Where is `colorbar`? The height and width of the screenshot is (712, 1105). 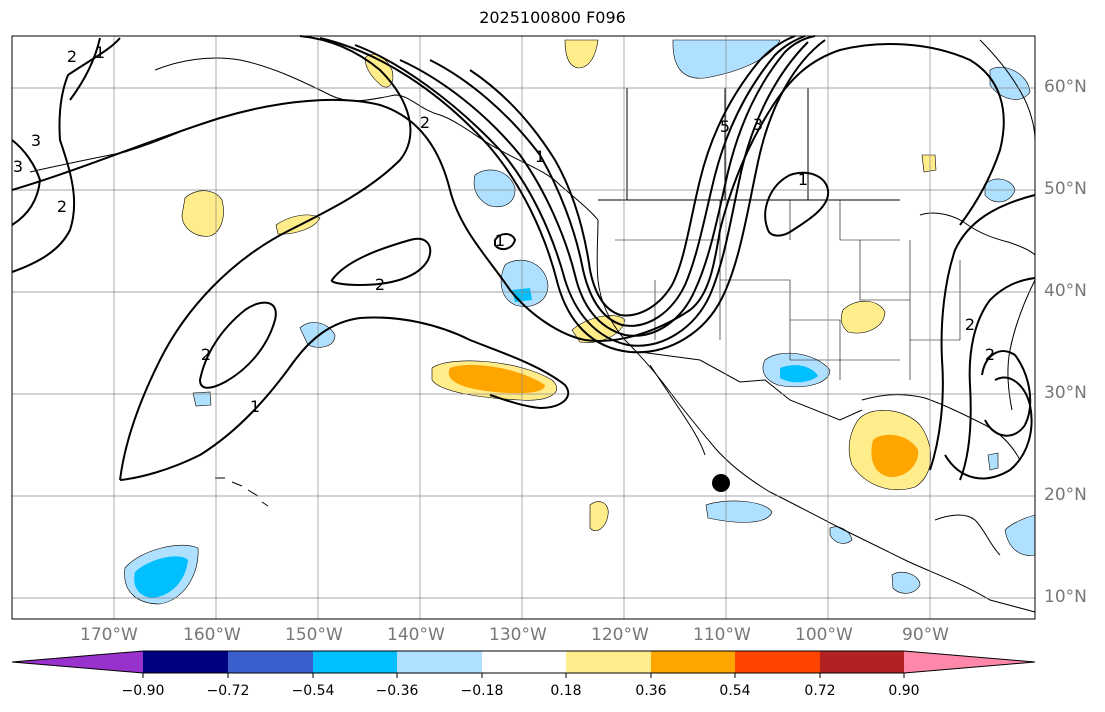
colorbar is located at coordinates (523, 664).